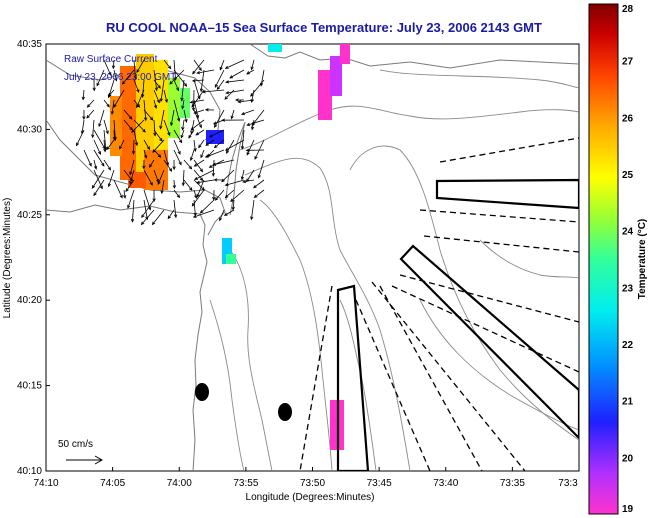 Image resolution: width=651 pixels, height=518 pixels. What do you see at coordinates (29, 471) in the screenshot?
I see `y-tick-label: 40:10` at bounding box center [29, 471].